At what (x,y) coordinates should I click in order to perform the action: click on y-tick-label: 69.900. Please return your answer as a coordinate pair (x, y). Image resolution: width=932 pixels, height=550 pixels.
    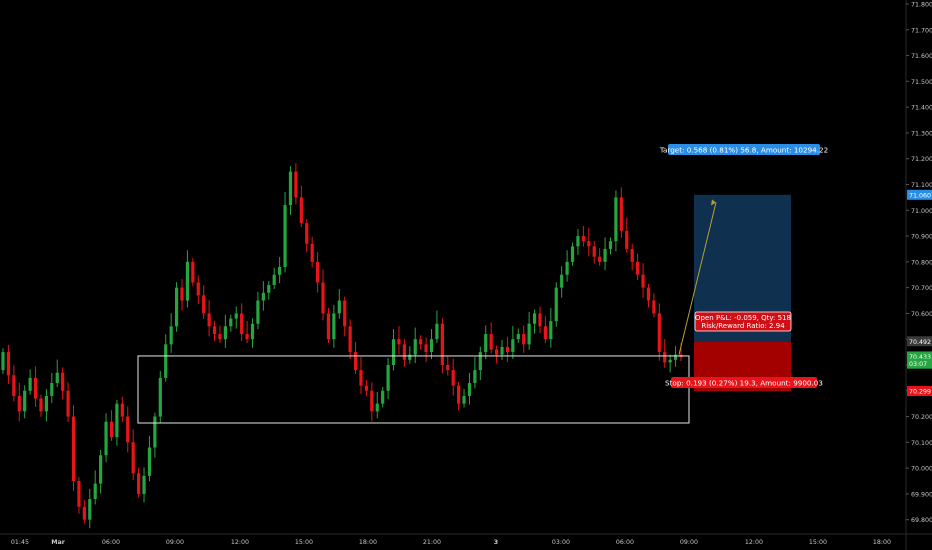
    Looking at the image, I should click on (921, 494).